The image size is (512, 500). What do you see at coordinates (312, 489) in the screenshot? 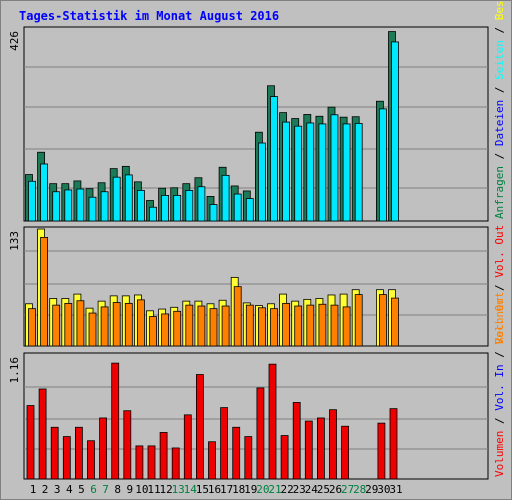
I see `x-tick-label-day-24: 24` at bounding box center [312, 489].